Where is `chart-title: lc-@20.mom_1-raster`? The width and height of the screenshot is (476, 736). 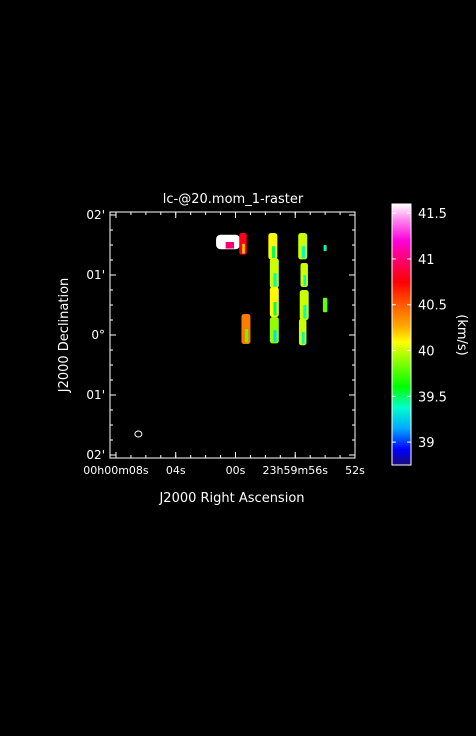
chart-title: lc-@20.mom_1-raster is located at coordinates (233, 199).